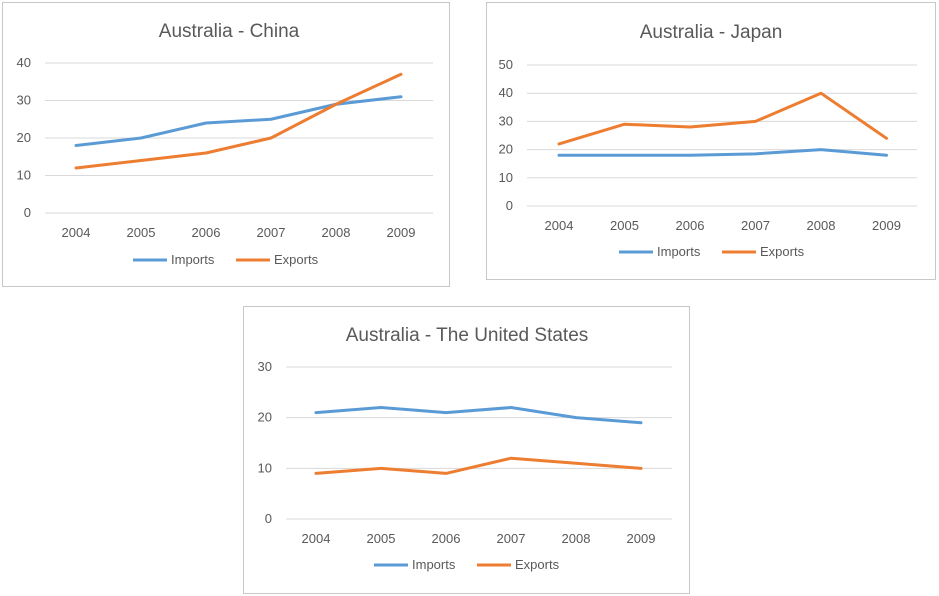  Describe the element at coordinates (229, 31) in the screenshot. I see `chart-title: Australia - China` at that location.